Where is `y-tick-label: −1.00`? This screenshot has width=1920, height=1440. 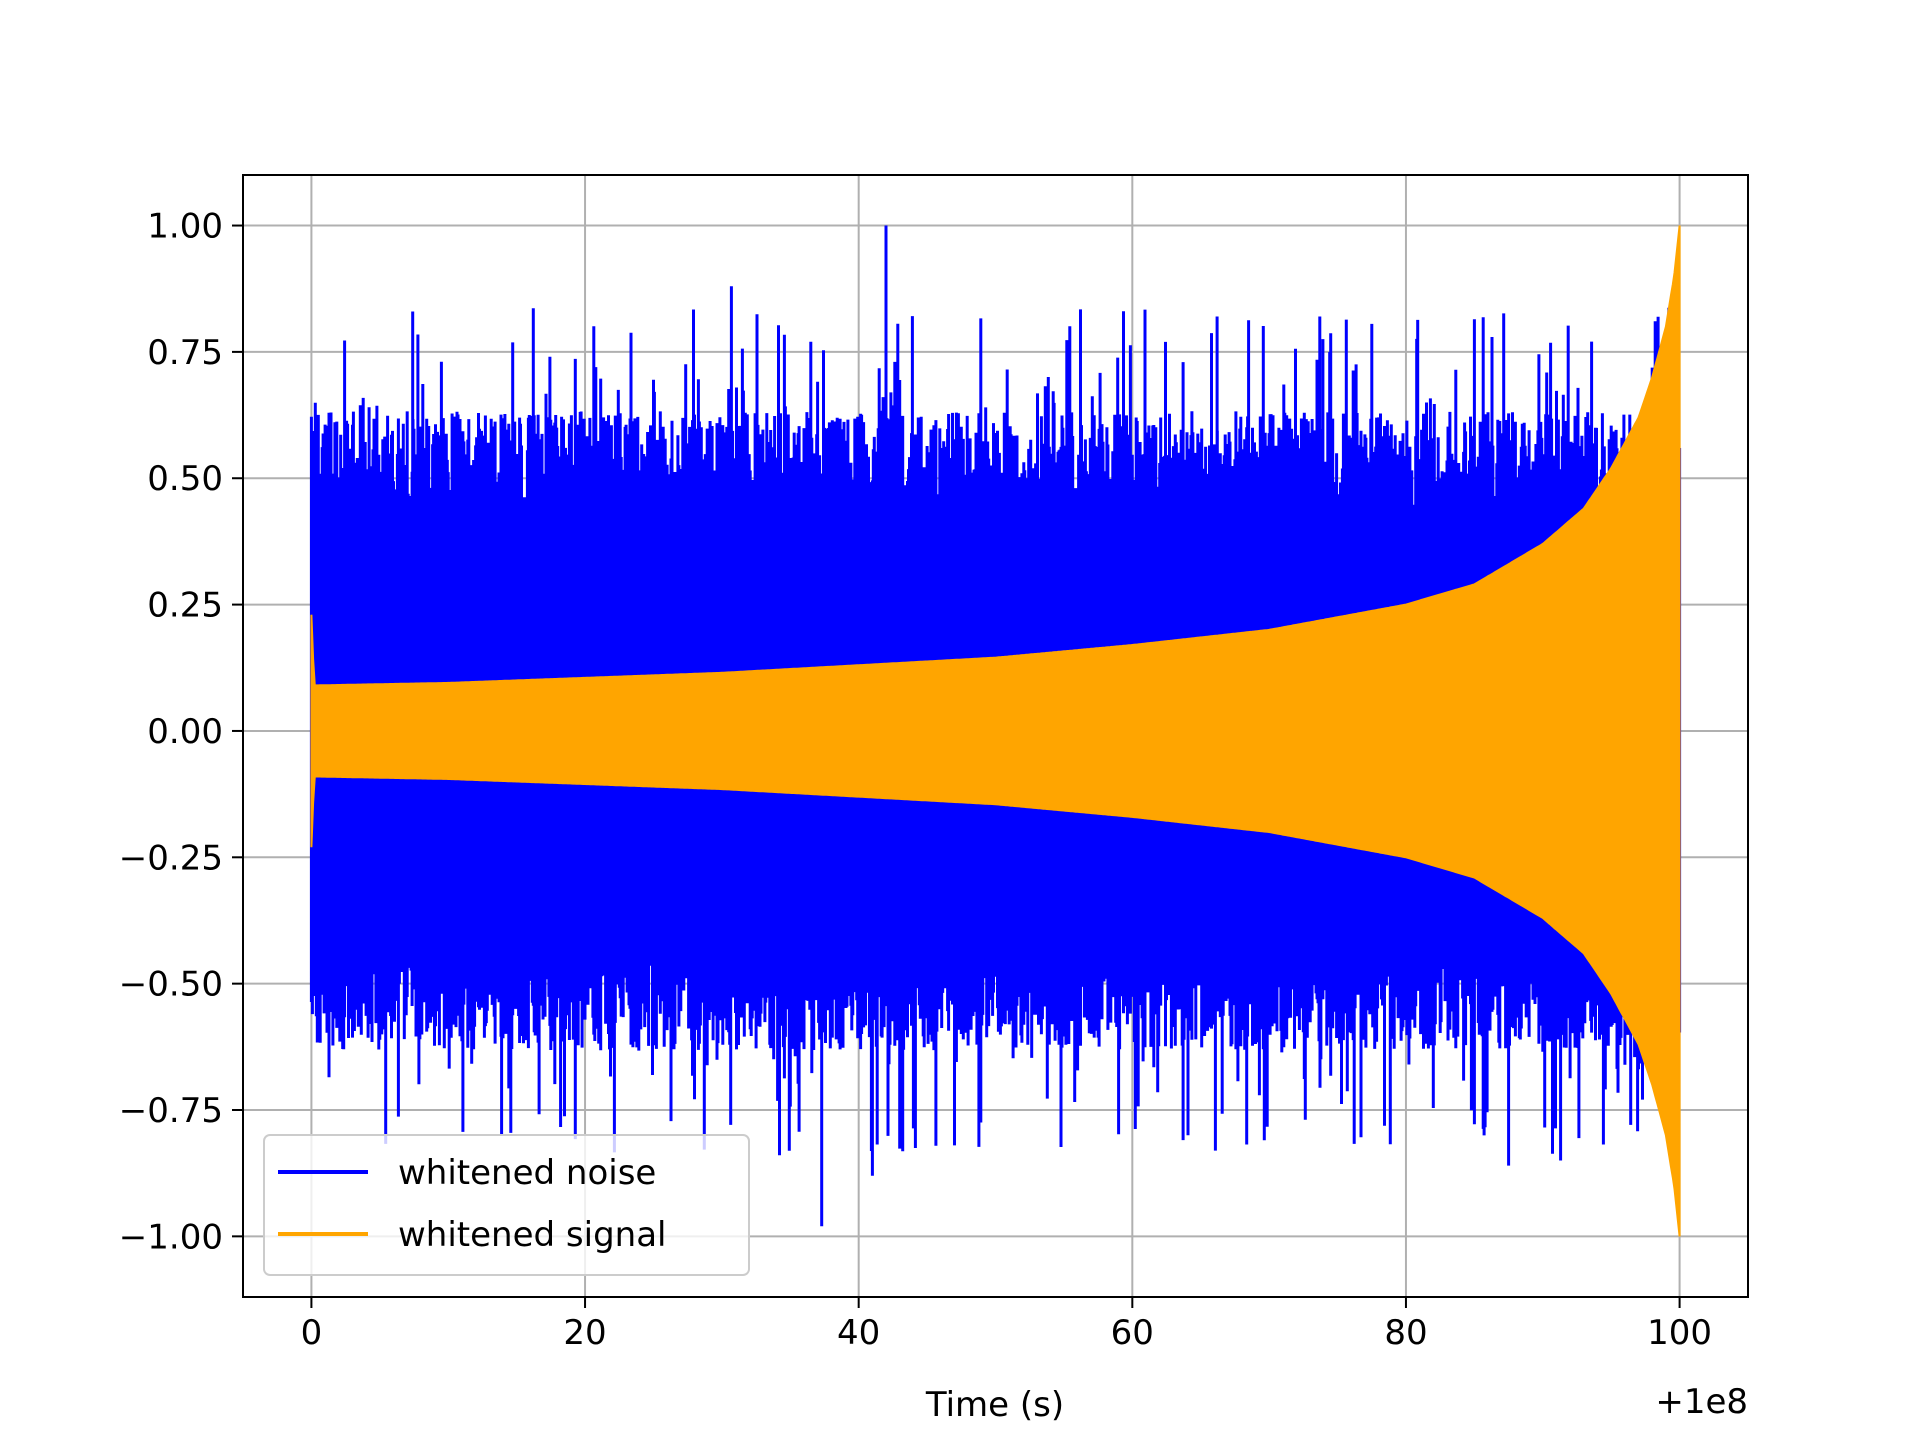
y-tick-label: −1.00 is located at coordinates (171, 1237).